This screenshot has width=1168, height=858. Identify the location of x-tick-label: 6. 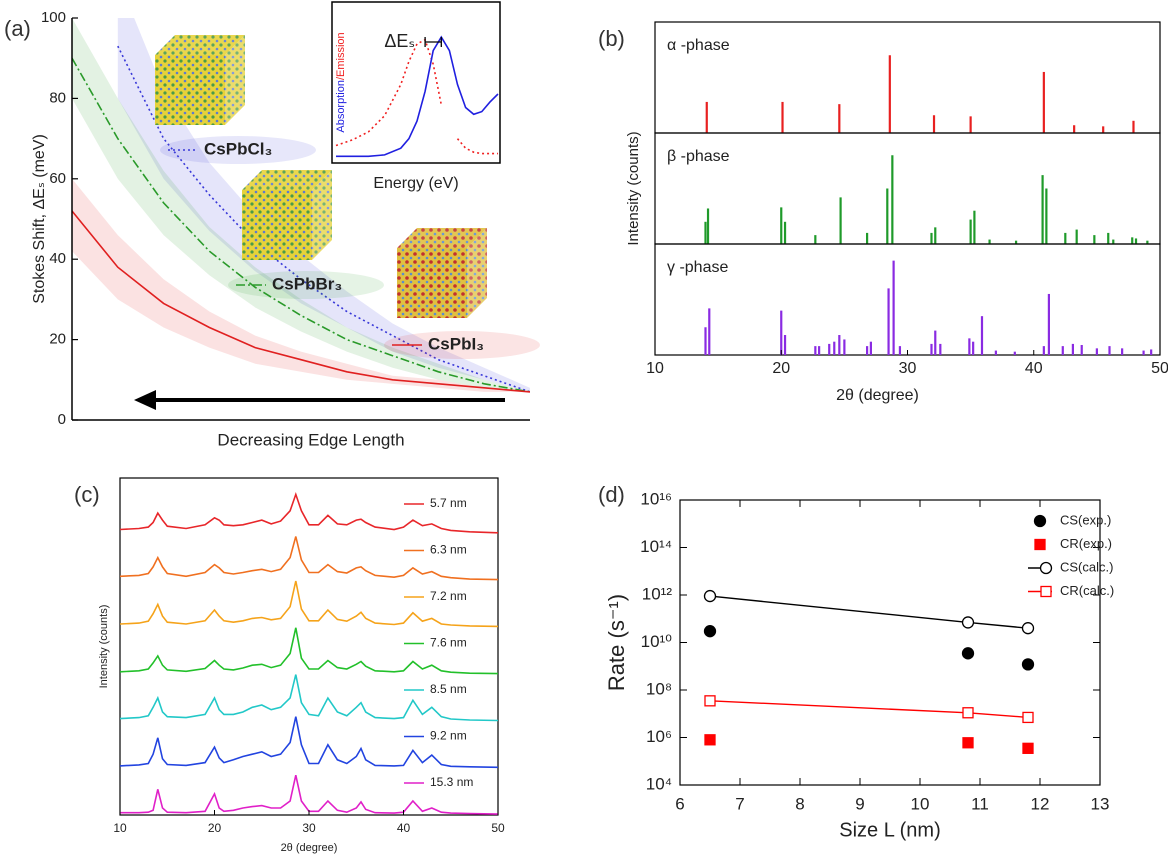
(679, 803).